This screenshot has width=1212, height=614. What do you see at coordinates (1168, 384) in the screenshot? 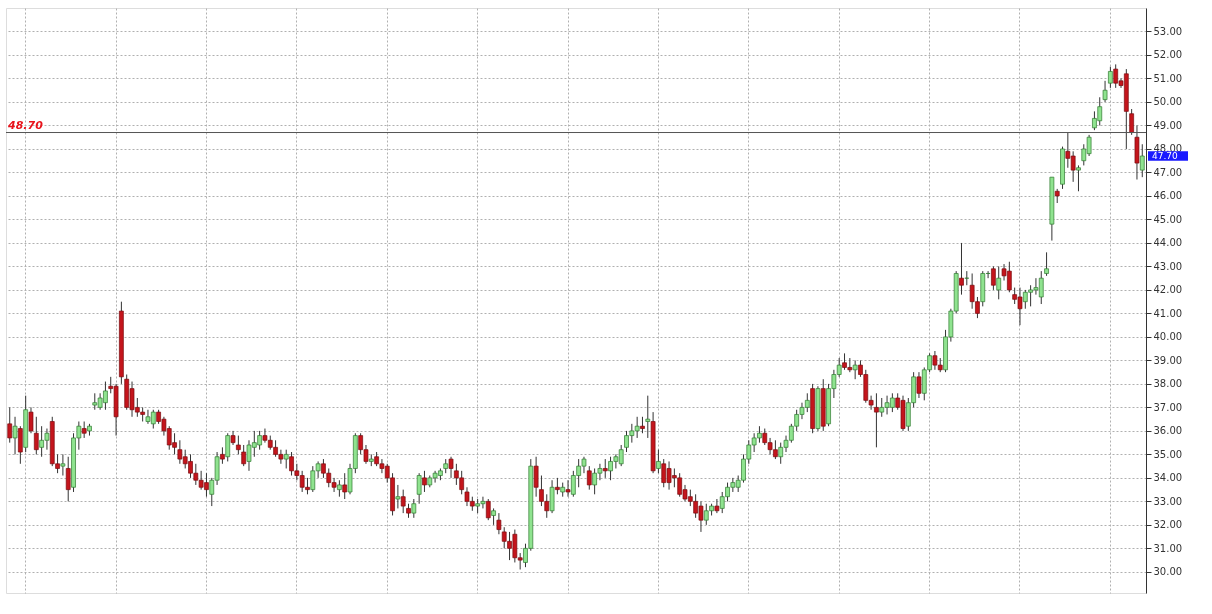
I see `y-tick-label: 38.00` at bounding box center [1168, 384].